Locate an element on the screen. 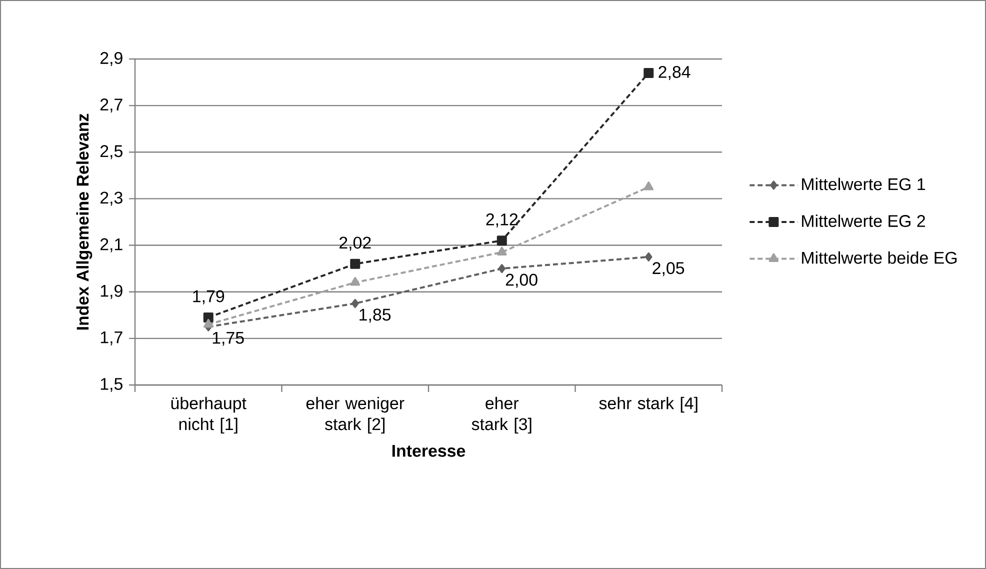  legend-label: Mittelwerte beide EG is located at coordinates (879, 257).